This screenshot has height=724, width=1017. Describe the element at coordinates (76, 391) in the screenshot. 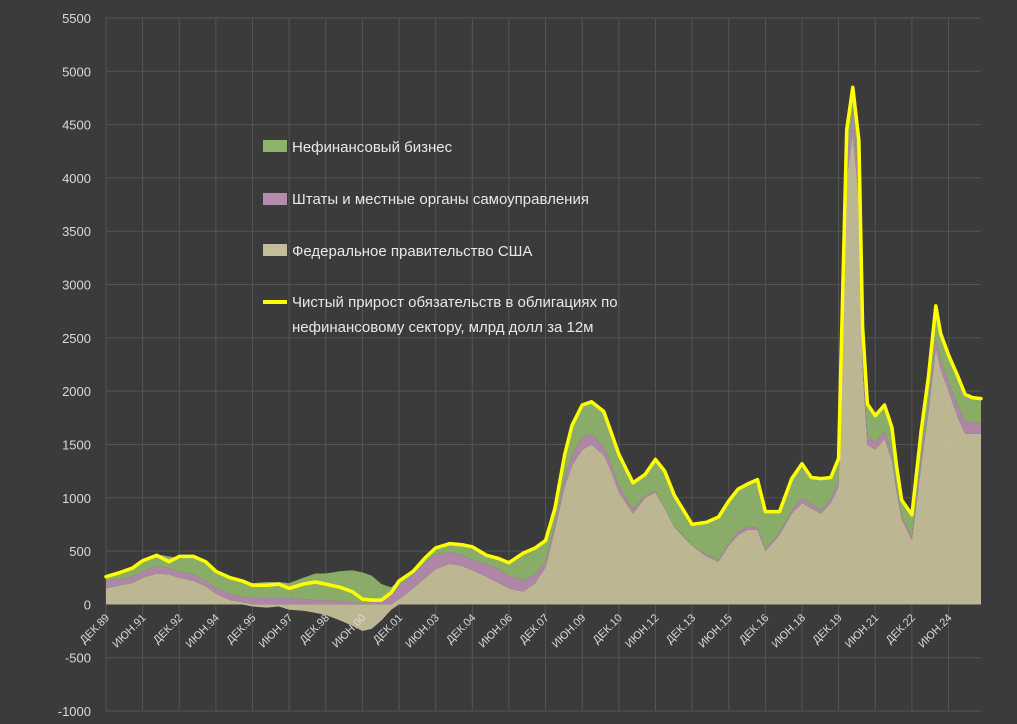

I see `y-tick-label: 2000` at that location.